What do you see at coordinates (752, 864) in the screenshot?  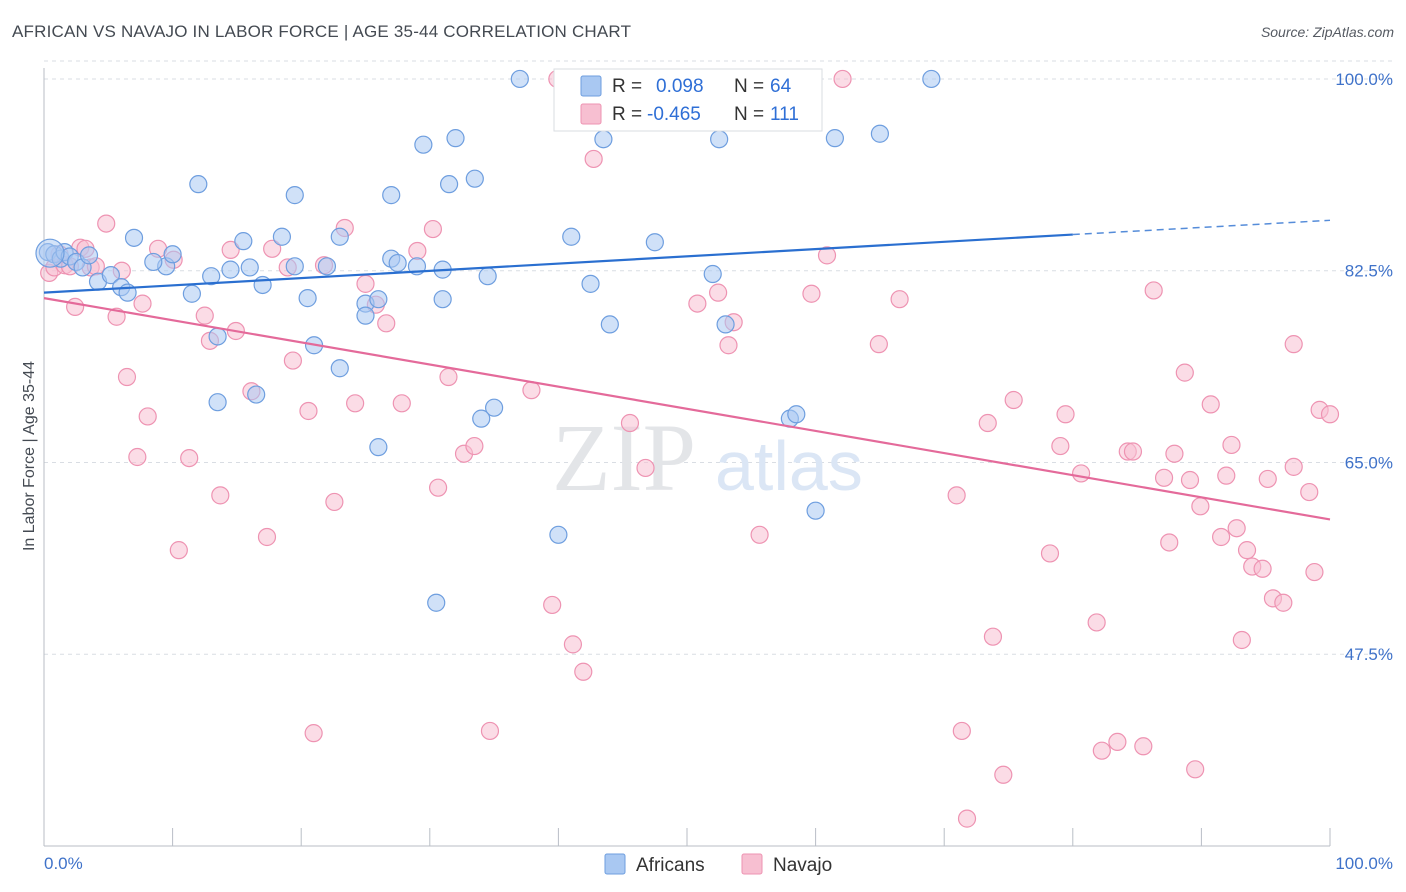 I see `bottom-legend-swatch-navajo` at bounding box center [752, 864].